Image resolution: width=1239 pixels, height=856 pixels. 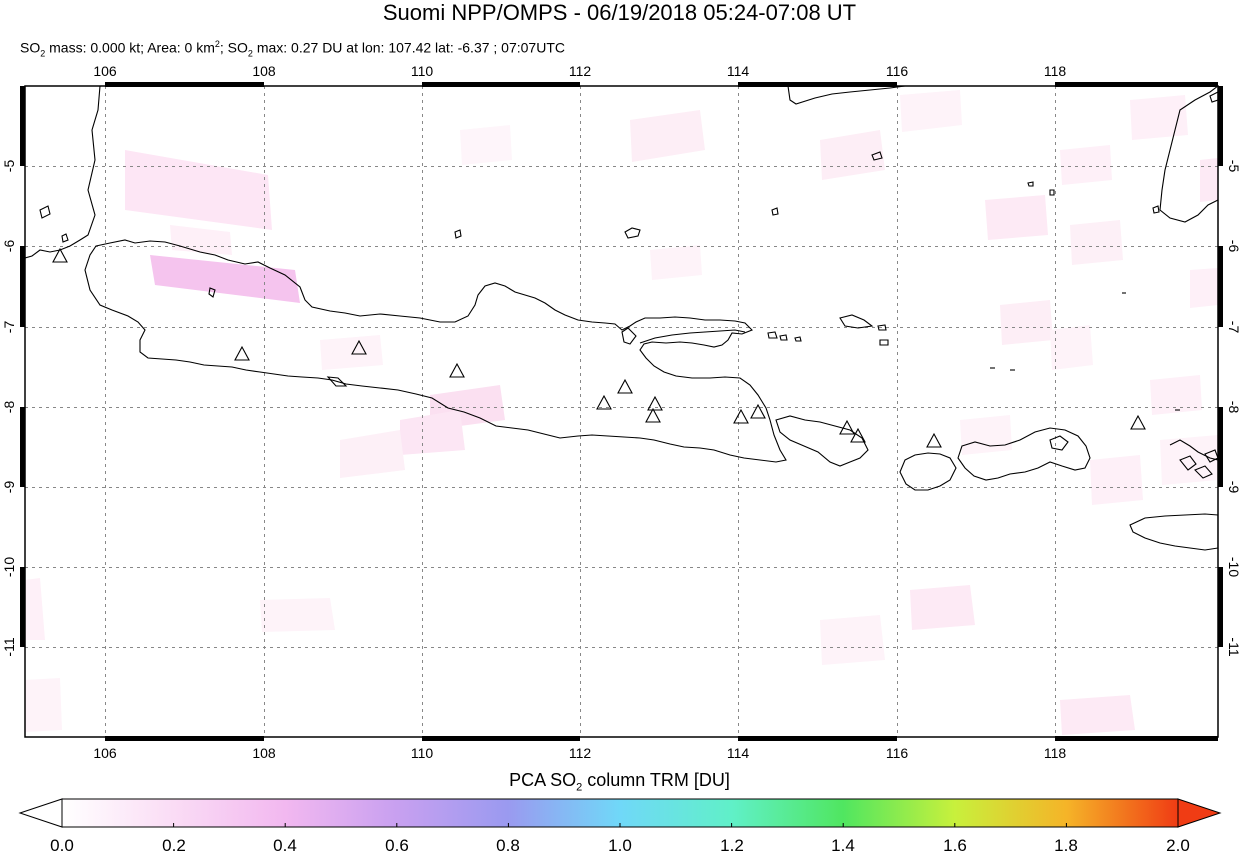 I want to click on colorbar-tick-label: 0.2, so click(x=174, y=845).